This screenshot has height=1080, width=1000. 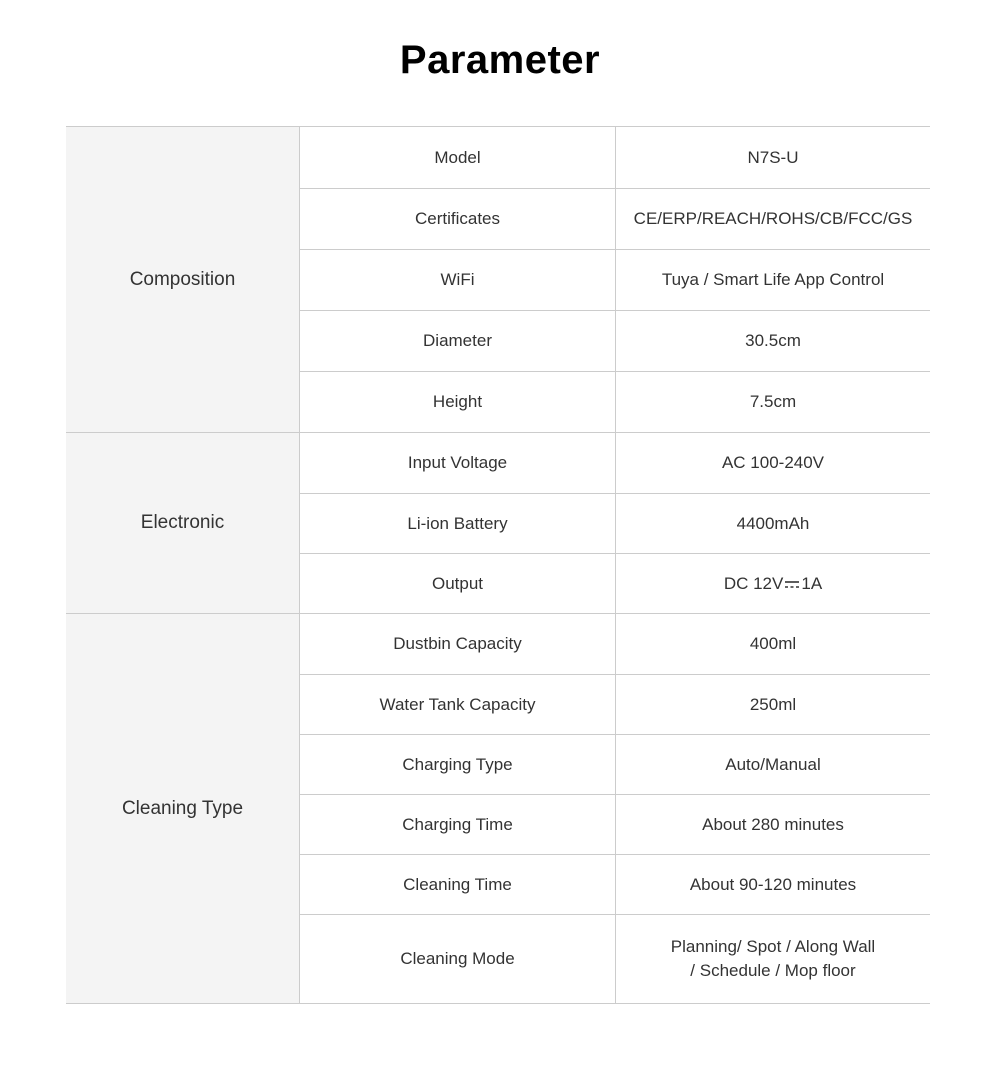 I want to click on spec-label: WiFi, so click(x=458, y=280).